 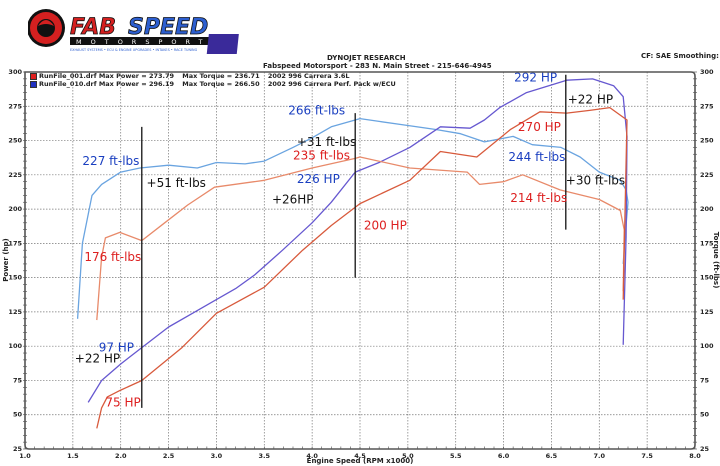 What do you see at coordinates (595, 180) in the screenshot?
I see `annotation-label: +30 ft-lbs` at bounding box center [595, 180].